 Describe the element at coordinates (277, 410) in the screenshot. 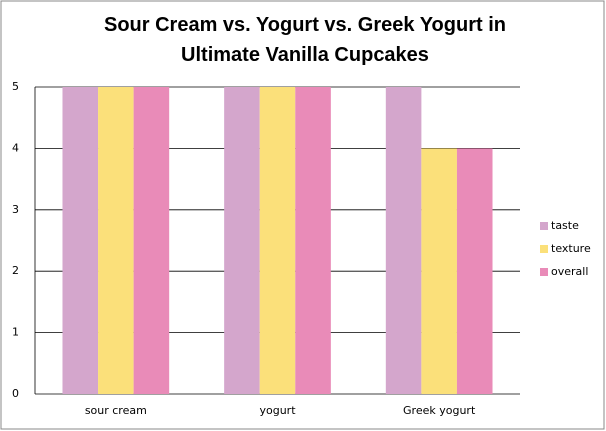

I see `x-tick-label: yogurt` at that location.